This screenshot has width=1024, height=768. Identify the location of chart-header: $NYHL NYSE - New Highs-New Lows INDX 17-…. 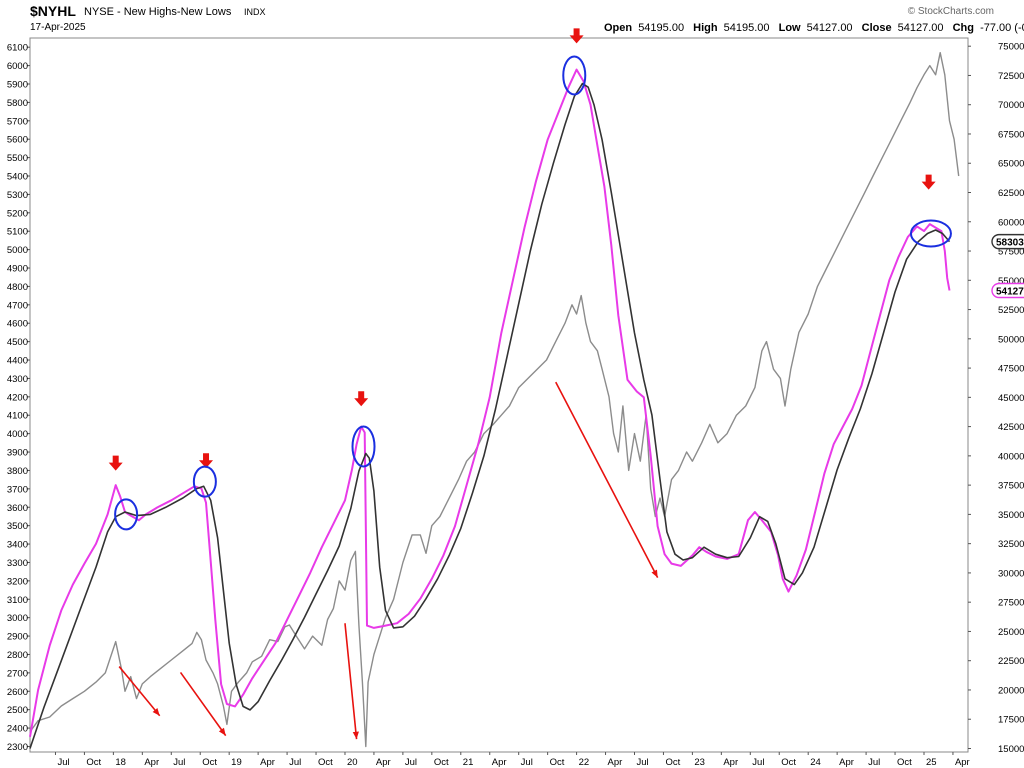
(527, 18).